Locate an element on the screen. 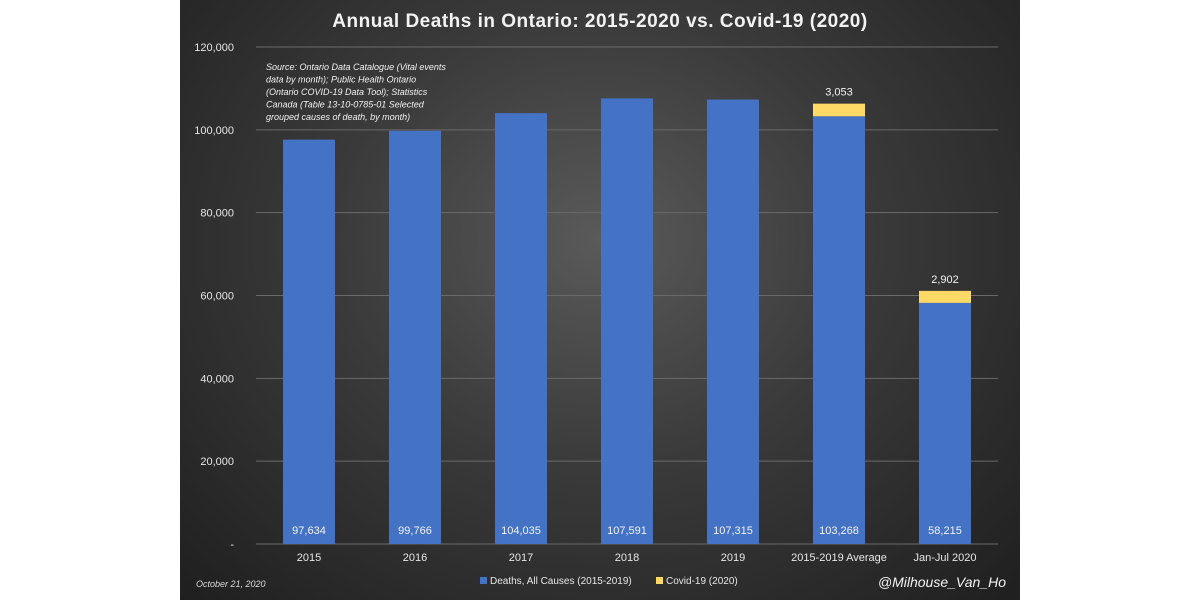 The height and width of the screenshot is (600, 1200). x-category-label: 2015 is located at coordinates (309, 558).